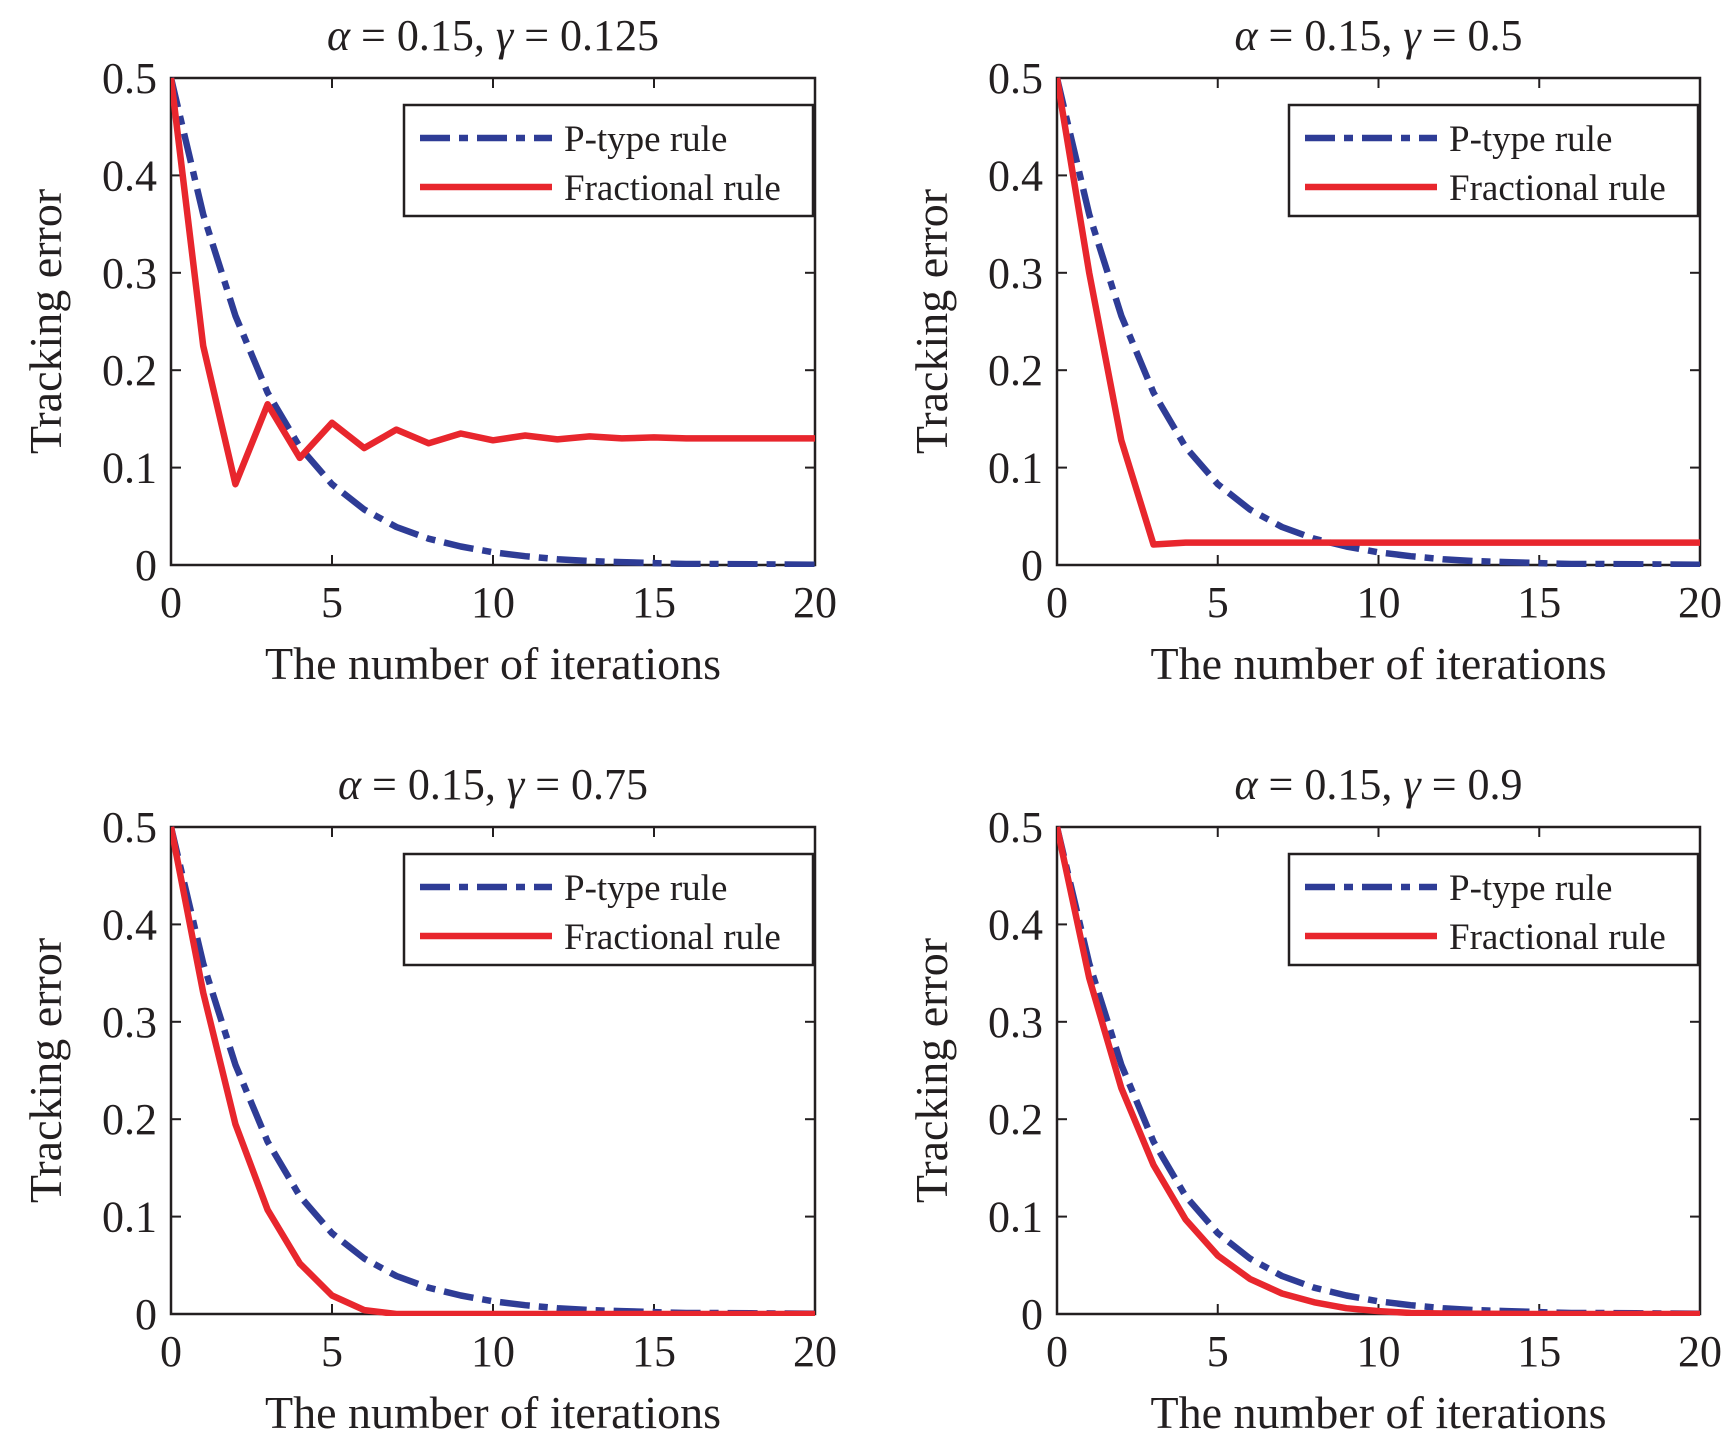 The height and width of the screenshot is (1437, 1732). I want to click on chart-title: α = 0.15, γ = 0.9, so click(1378, 784).